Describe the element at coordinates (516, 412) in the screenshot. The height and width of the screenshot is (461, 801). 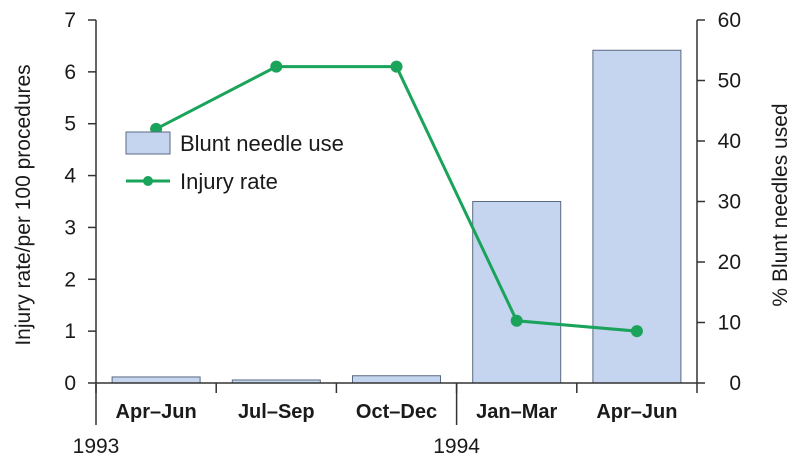
I see `category-label-3: Jan–Mar` at that location.